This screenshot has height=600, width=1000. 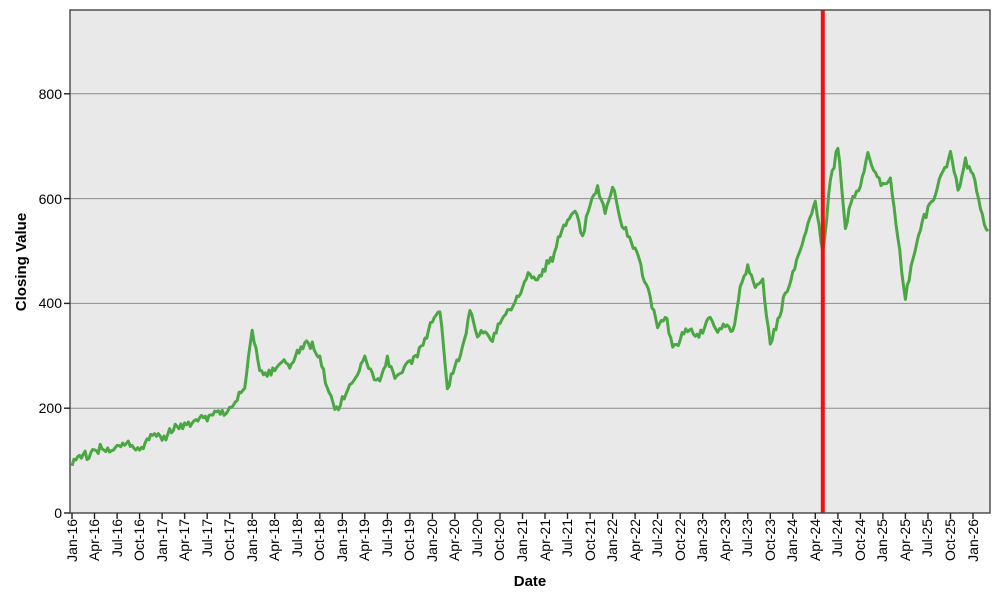 I want to click on x-tick-label: Jul-19, so click(x=386, y=538).